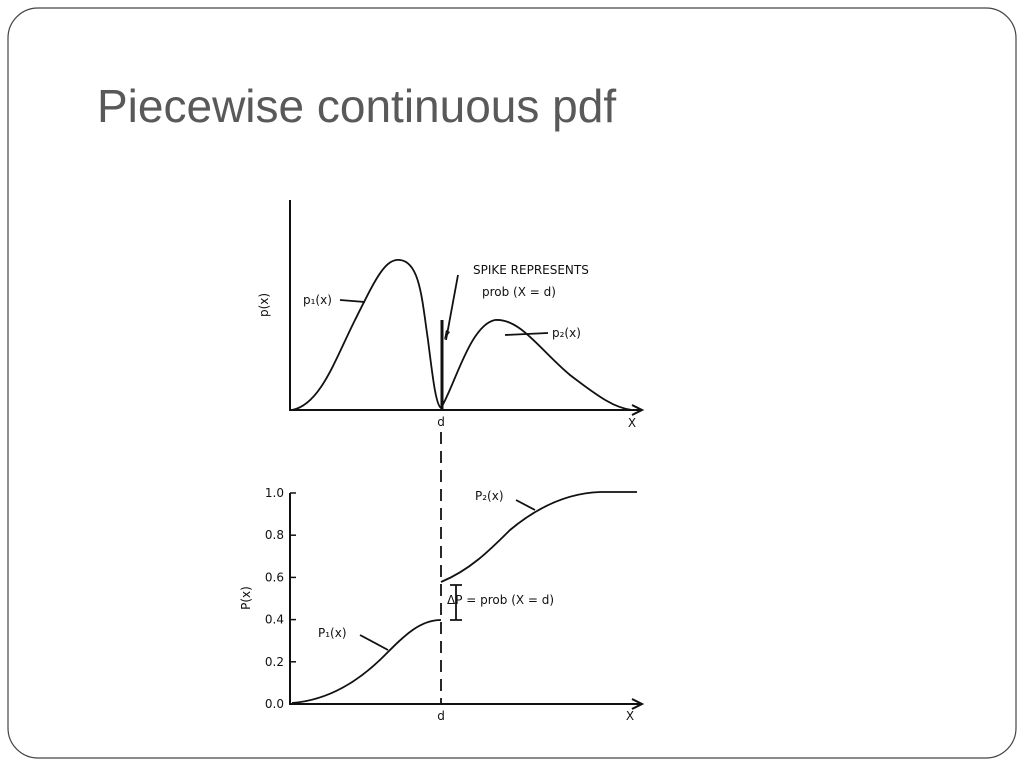 The image size is (1024, 768). Describe the element at coordinates (519, 292) in the screenshot. I see `annotation: prob (X = d)` at that location.